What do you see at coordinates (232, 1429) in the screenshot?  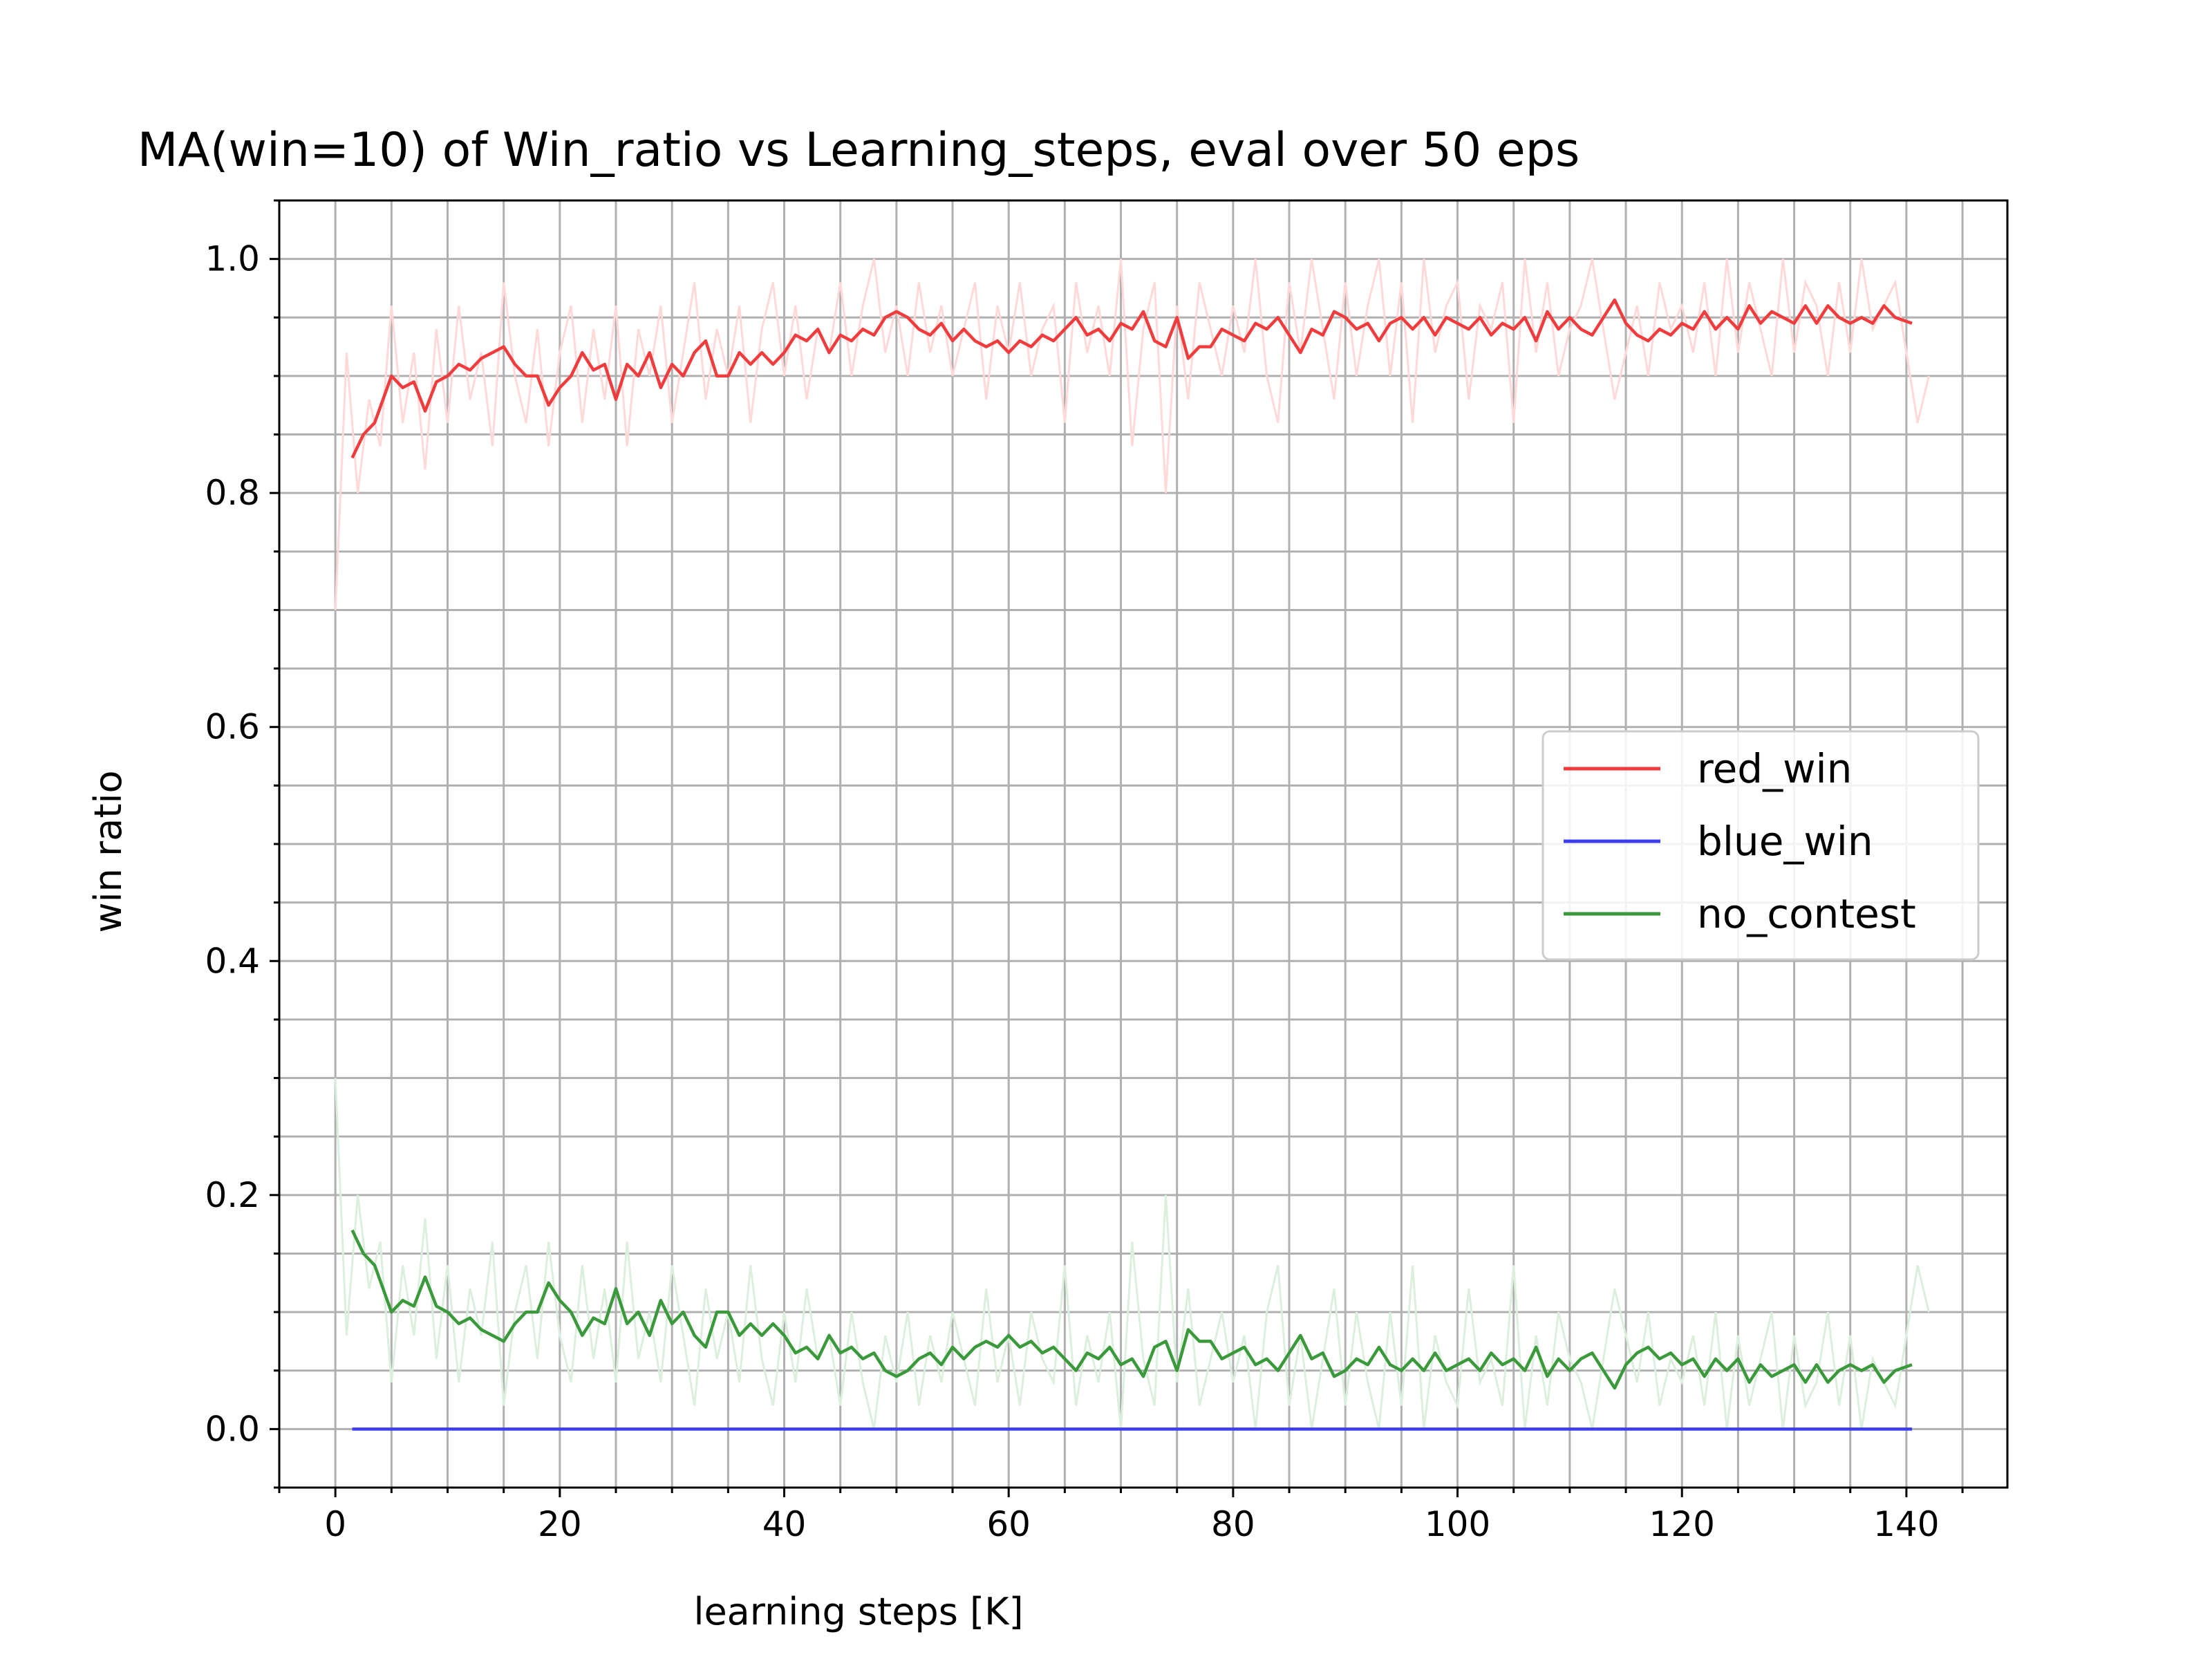 I see `y-tick-label: 0.0` at bounding box center [232, 1429].